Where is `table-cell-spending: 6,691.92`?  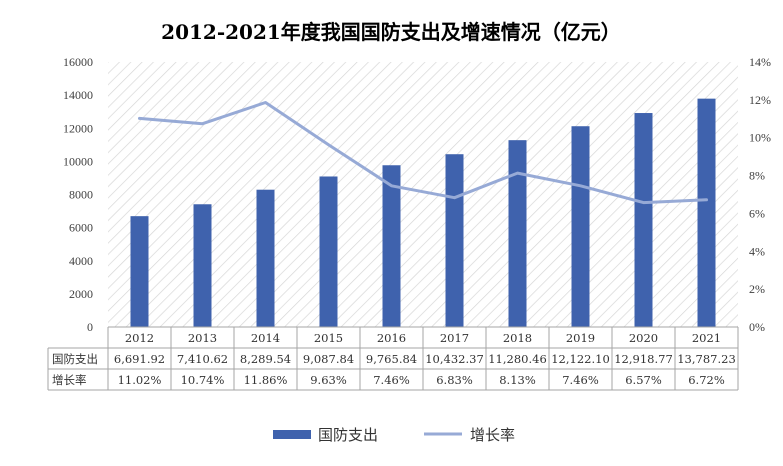 table-cell-spending: 6,691.92 is located at coordinates (139, 359).